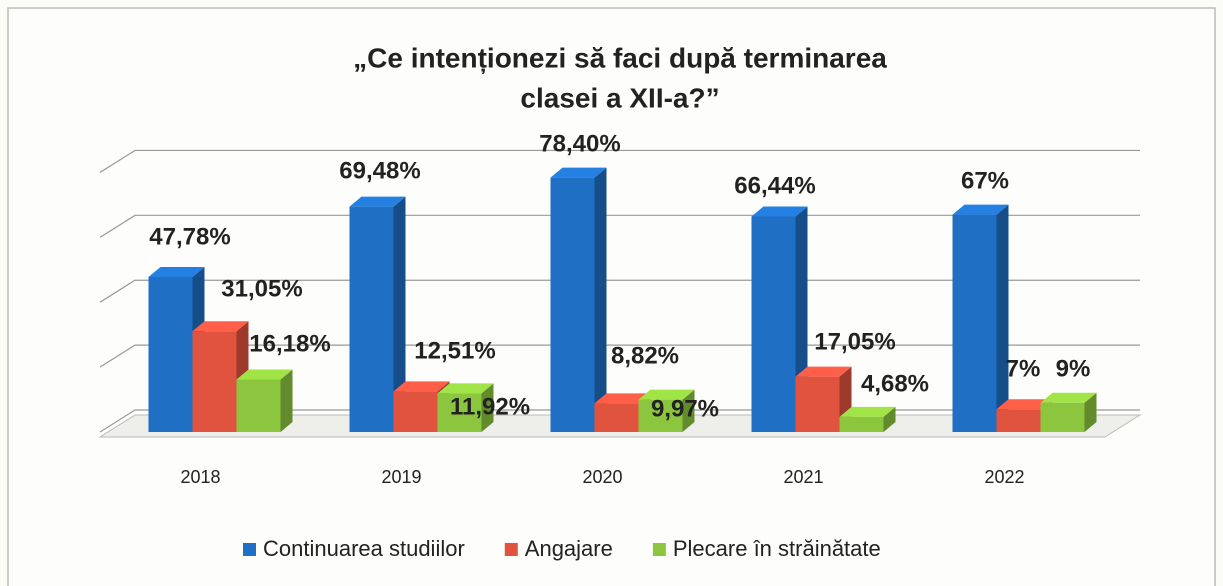  Describe the element at coordinates (189, 236) in the screenshot. I see `data-label: 47,78%` at that location.